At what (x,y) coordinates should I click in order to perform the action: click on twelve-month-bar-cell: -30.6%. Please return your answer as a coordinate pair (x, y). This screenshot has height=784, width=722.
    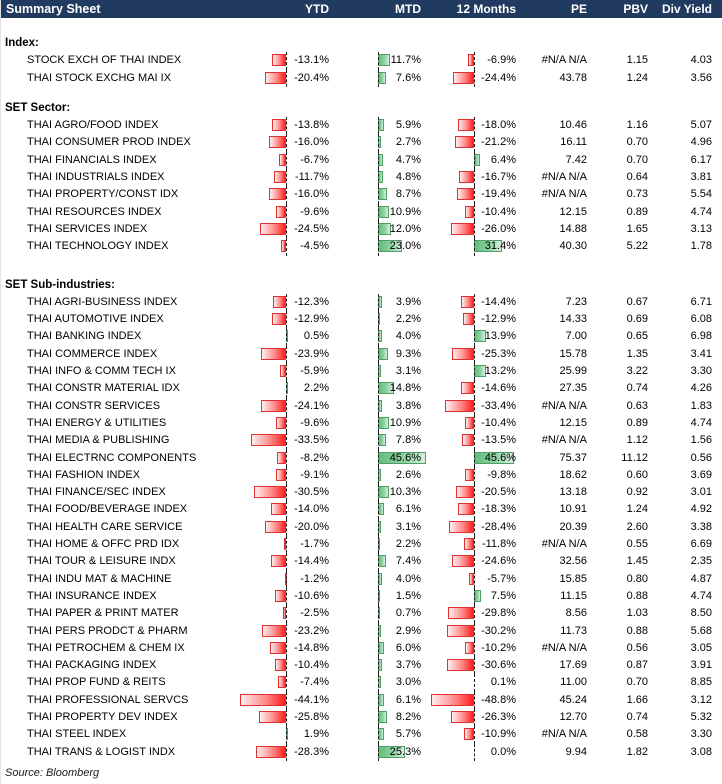
    Looking at the image, I should click on (478, 666).